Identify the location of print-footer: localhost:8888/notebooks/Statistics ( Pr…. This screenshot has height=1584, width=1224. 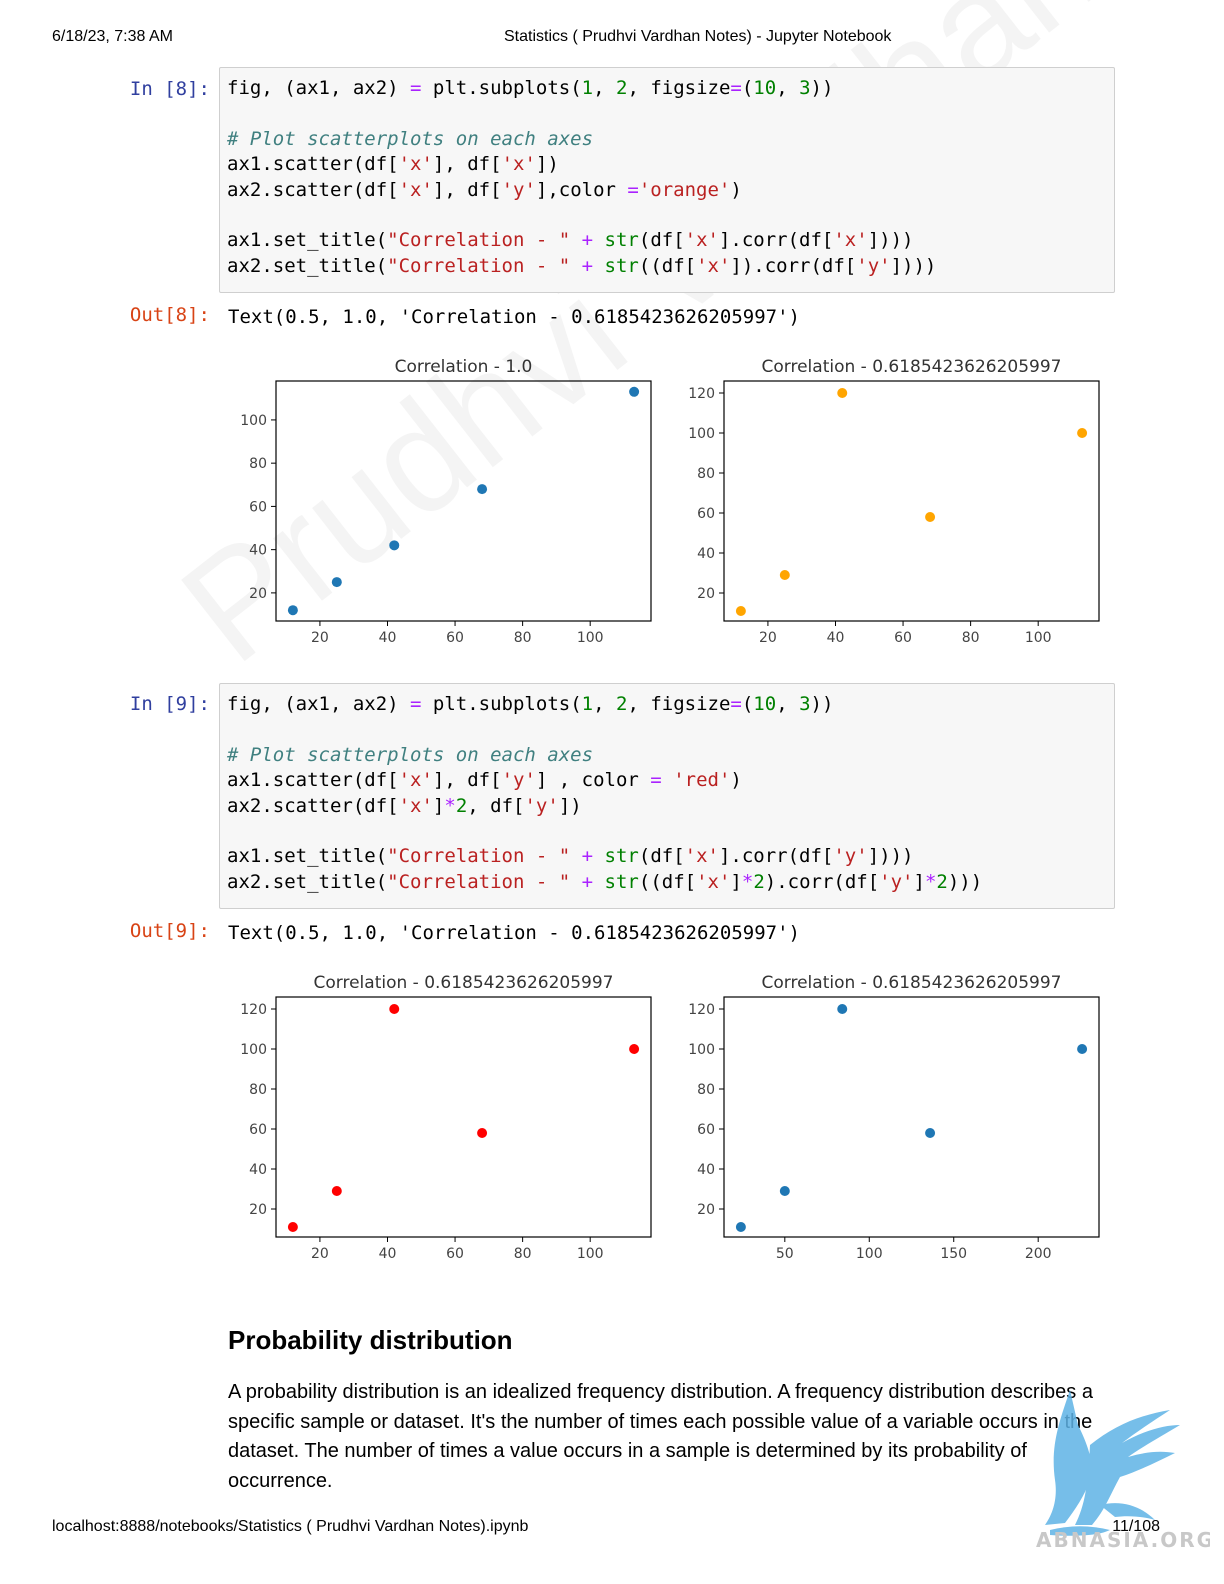
(606, 1529).